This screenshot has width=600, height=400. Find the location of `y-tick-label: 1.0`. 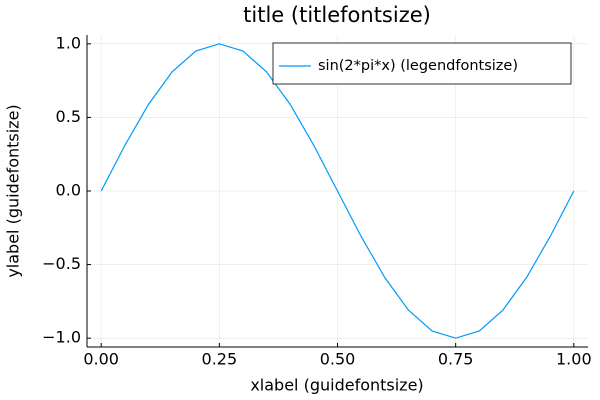

y-tick-label: 1.0 is located at coordinates (68, 42).